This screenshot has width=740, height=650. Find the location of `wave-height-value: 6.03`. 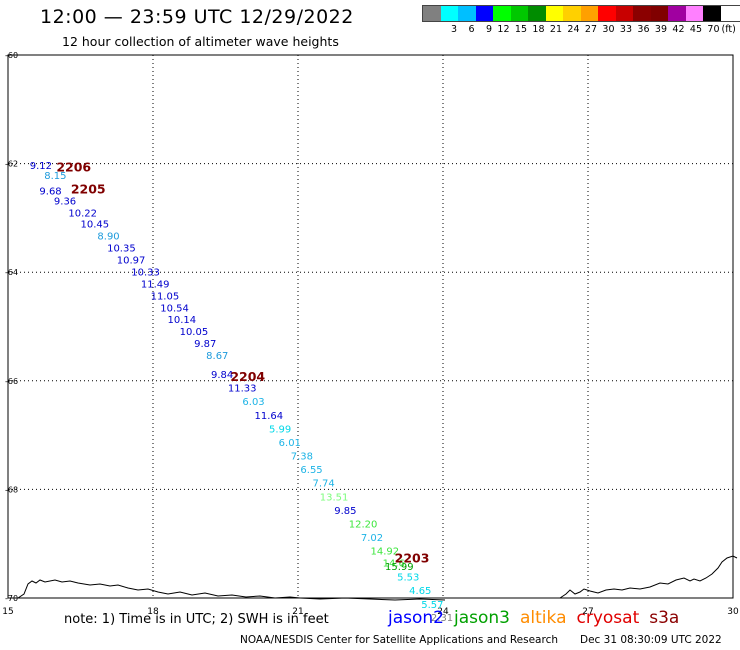

wave-height-value: 6.03 is located at coordinates (253, 402).